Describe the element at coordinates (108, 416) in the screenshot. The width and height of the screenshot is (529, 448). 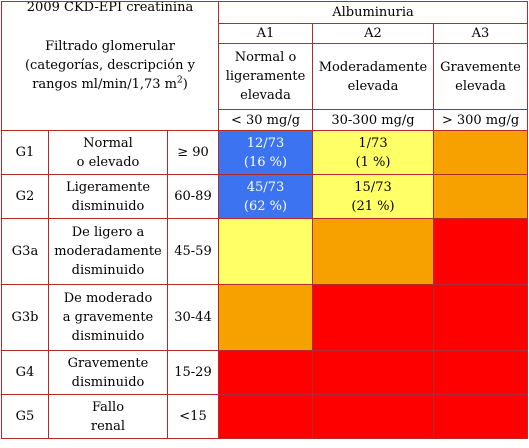
I see `row-desc: Fallo renal` at that location.